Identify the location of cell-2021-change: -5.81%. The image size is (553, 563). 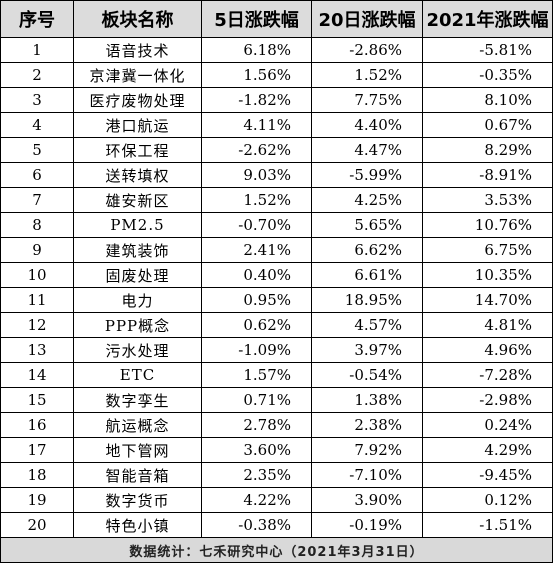
(487, 50).